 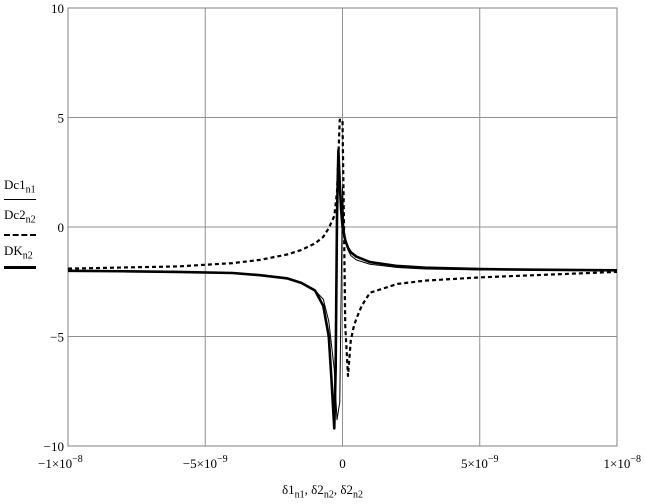 What do you see at coordinates (20, 199) in the screenshot?
I see `legend-swatch-dc1` at bounding box center [20, 199].